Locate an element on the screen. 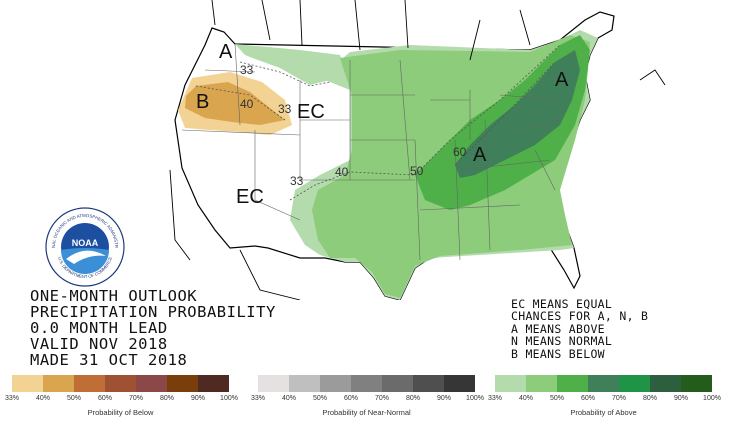 This screenshot has height=426, width=734. legend-below-tick-5: 80% is located at coordinates (167, 398).